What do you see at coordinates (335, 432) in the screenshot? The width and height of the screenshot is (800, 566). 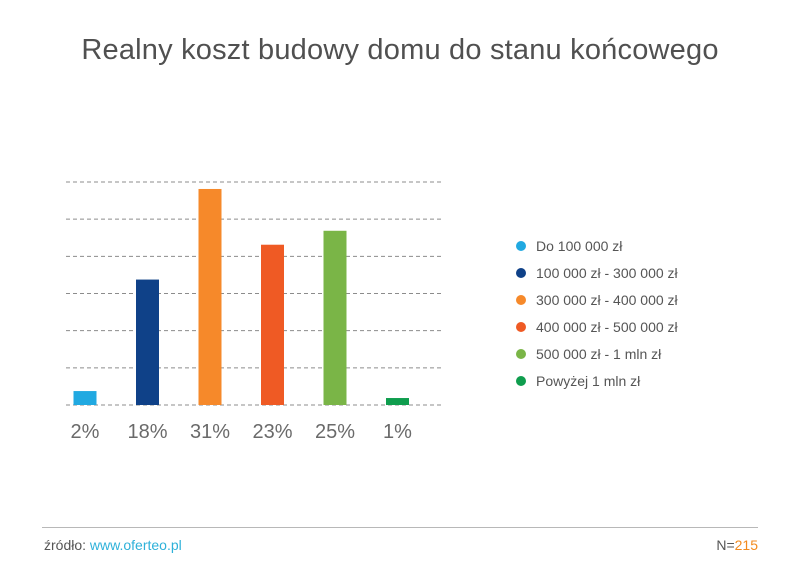 I see `value-label: 25%` at bounding box center [335, 432].